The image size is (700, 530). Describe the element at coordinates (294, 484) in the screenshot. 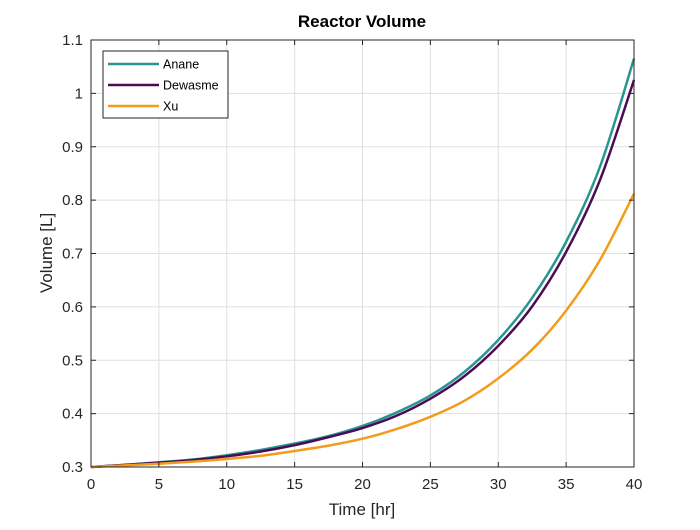

I see `x-tick-label: 15` at that location.